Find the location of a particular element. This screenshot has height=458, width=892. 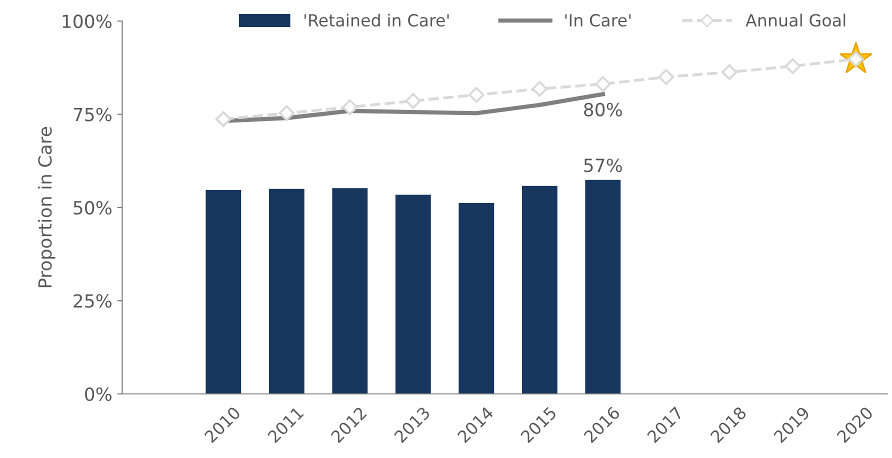

data-label: 80% is located at coordinates (603, 109).